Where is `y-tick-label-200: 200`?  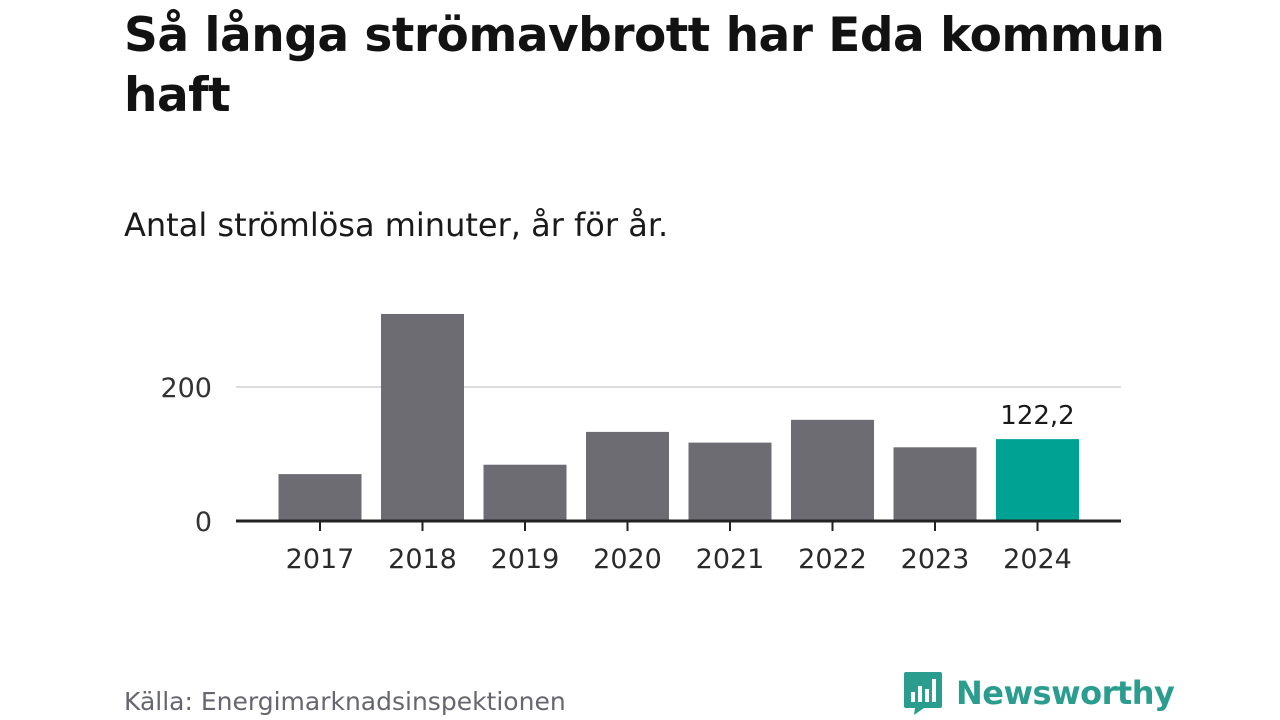
y-tick-label-200: 200 is located at coordinates (186, 388).